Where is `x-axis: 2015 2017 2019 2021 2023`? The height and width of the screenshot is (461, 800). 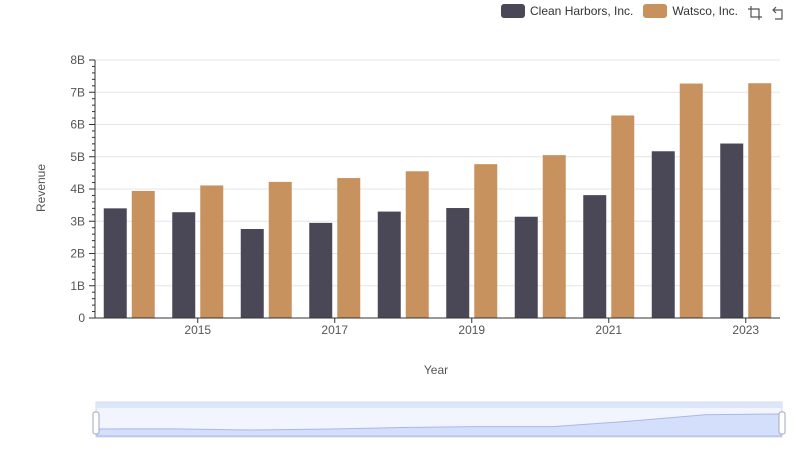 x-axis: 2015 2017 2019 2021 2023 is located at coordinates (437, 327).